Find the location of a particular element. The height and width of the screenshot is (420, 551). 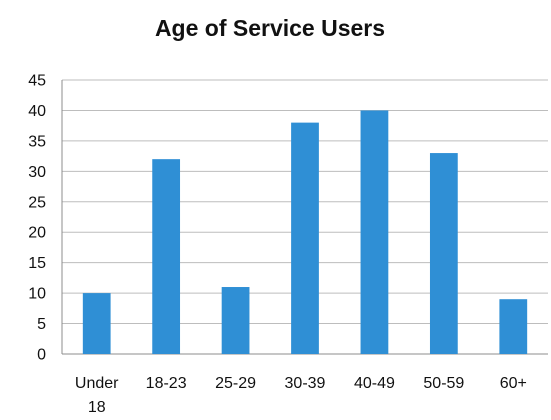

y-tick-label: 10 is located at coordinates (37, 294).